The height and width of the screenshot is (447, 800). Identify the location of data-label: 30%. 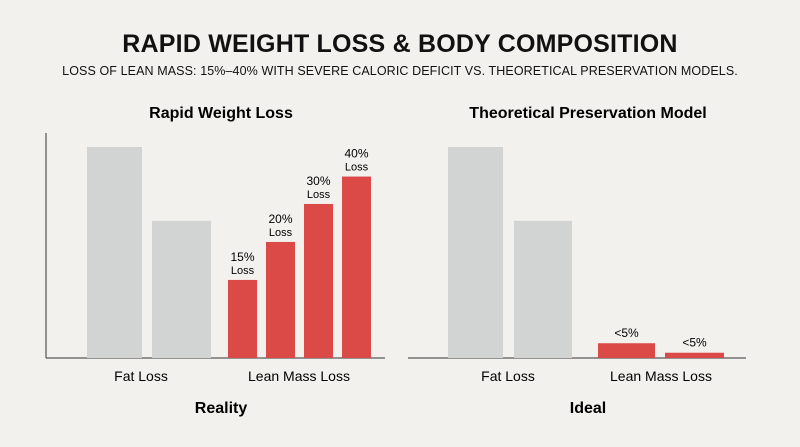
(318, 181).